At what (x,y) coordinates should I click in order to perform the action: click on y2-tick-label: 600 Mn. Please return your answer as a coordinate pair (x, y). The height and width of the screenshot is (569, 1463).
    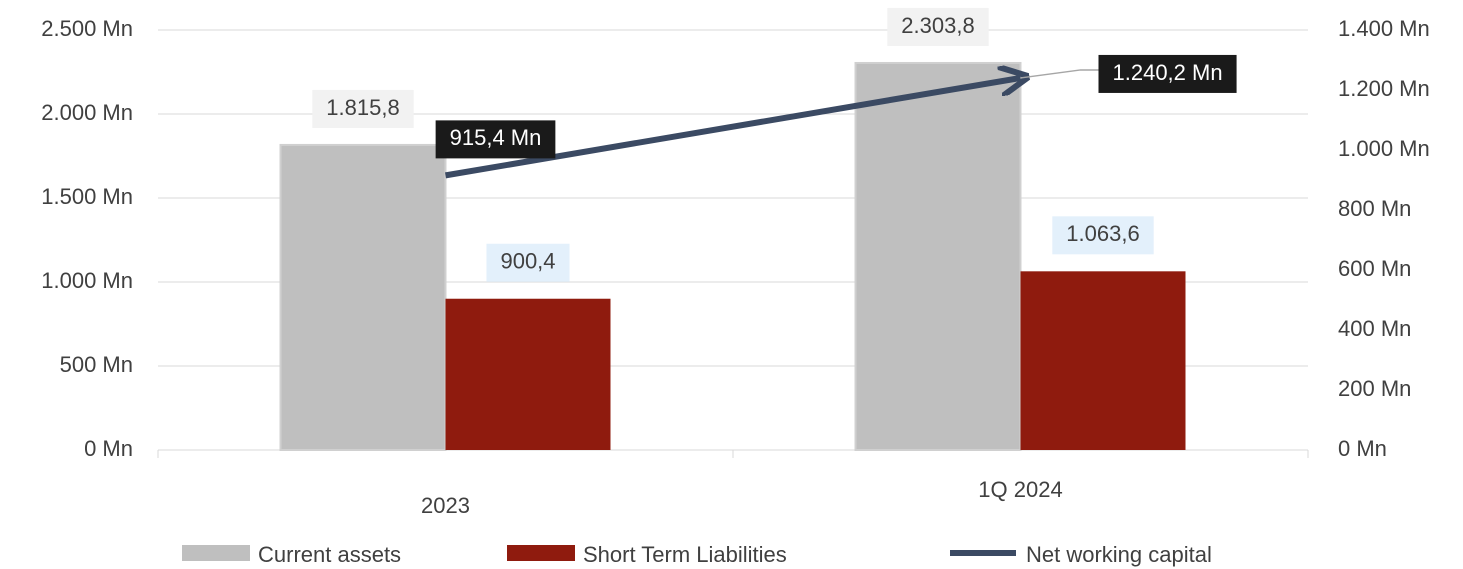
    Looking at the image, I should click on (1374, 268).